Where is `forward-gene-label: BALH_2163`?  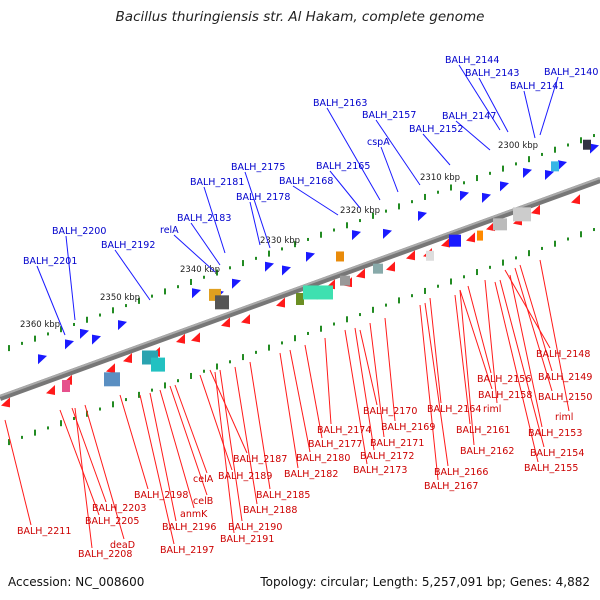 forward-gene-label: BALH_2163 is located at coordinates (340, 103).